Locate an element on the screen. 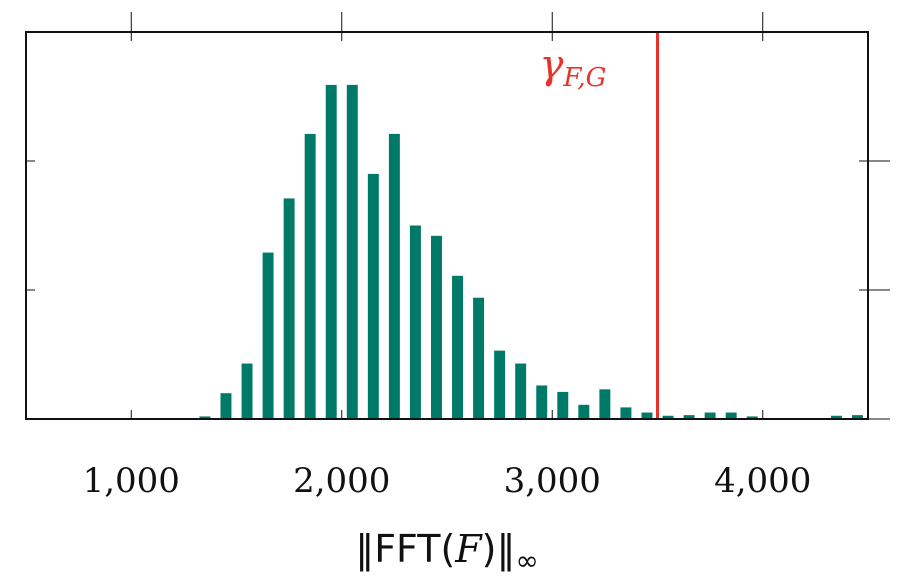  x-tick-label: 3,000 is located at coordinates (552, 481).